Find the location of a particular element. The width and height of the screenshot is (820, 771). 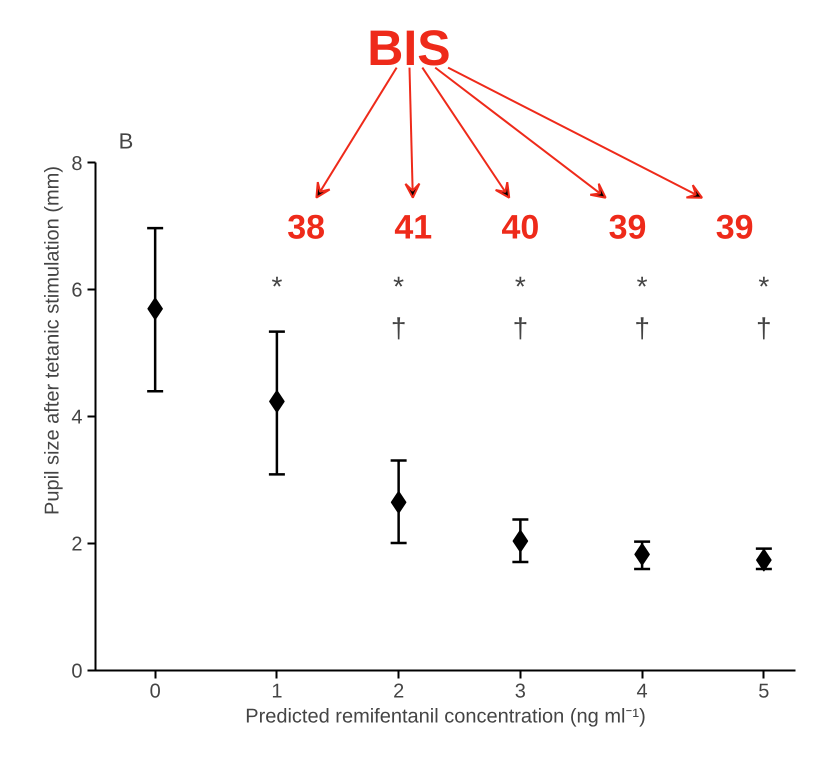

annotation: 40 is located at coordinates (520, 227).